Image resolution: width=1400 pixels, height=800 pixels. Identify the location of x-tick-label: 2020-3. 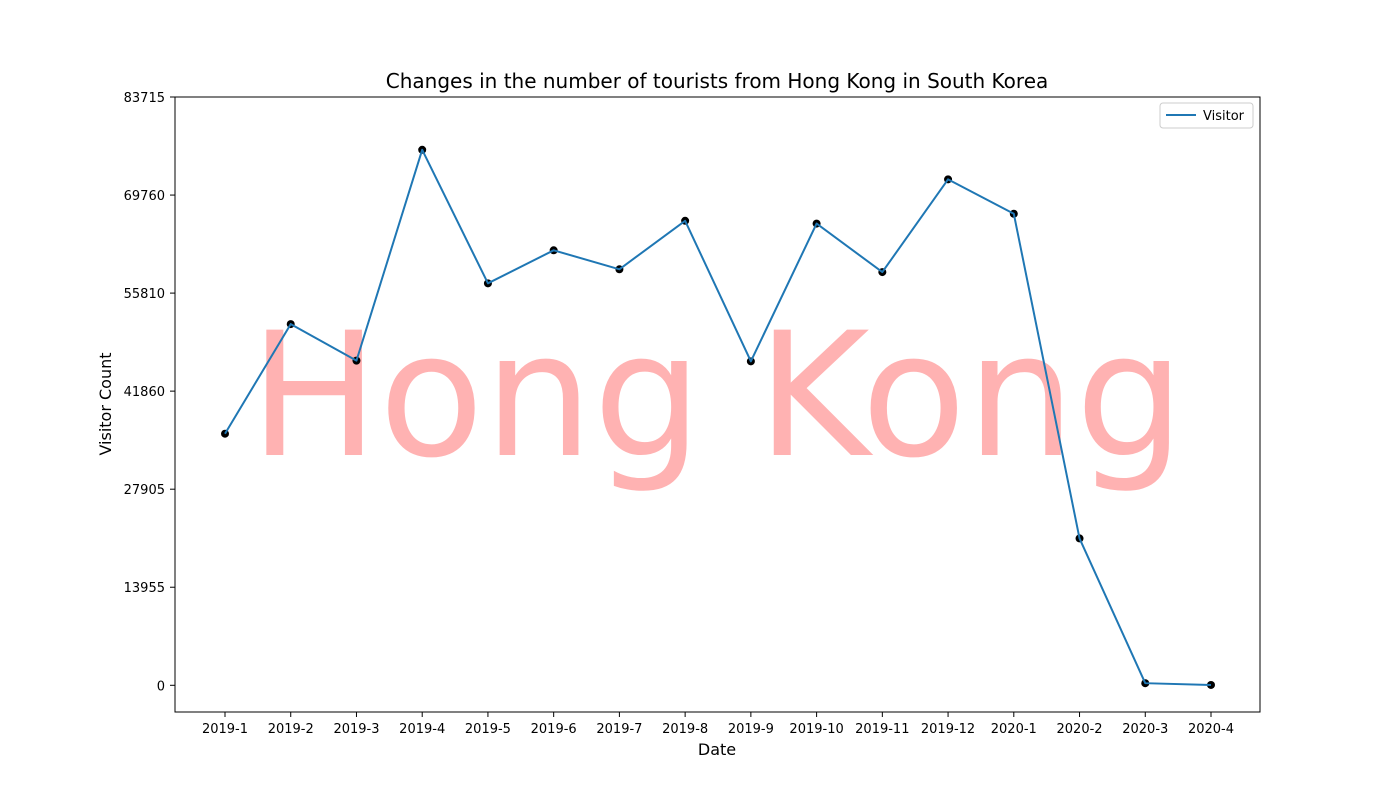
(1145, 729).